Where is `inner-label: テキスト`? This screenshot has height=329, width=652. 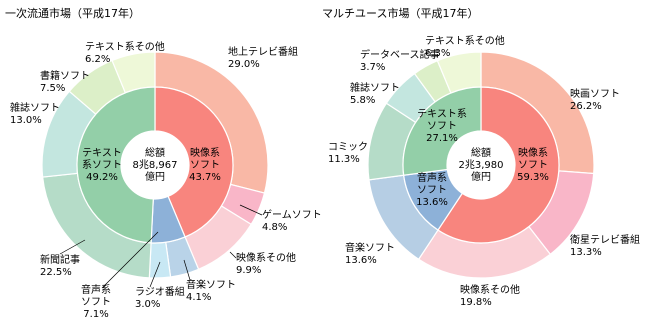 inner-label: テキスト is located at coordinates (102, 153).